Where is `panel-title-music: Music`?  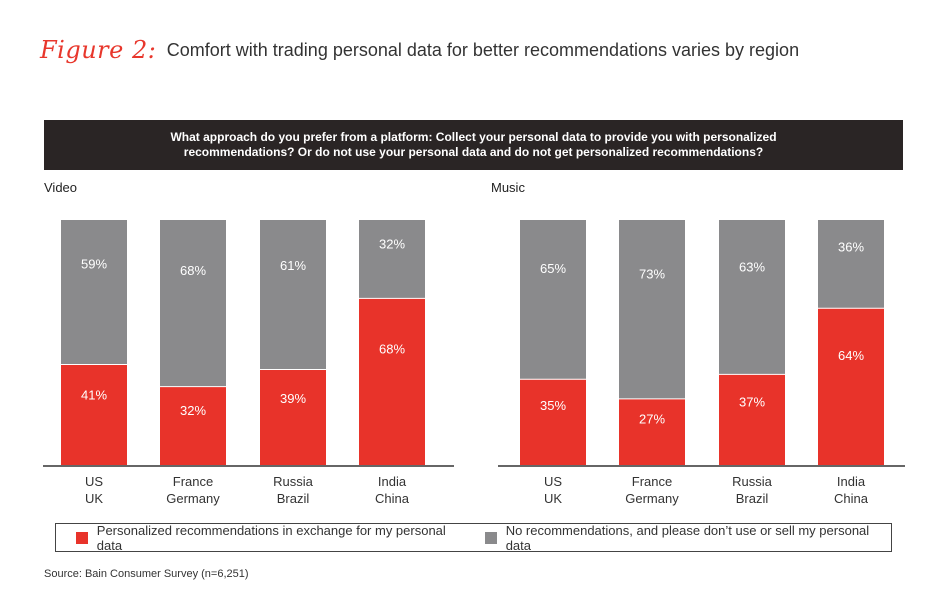
panel-title-music: Music is located at coordinates (508, 187).